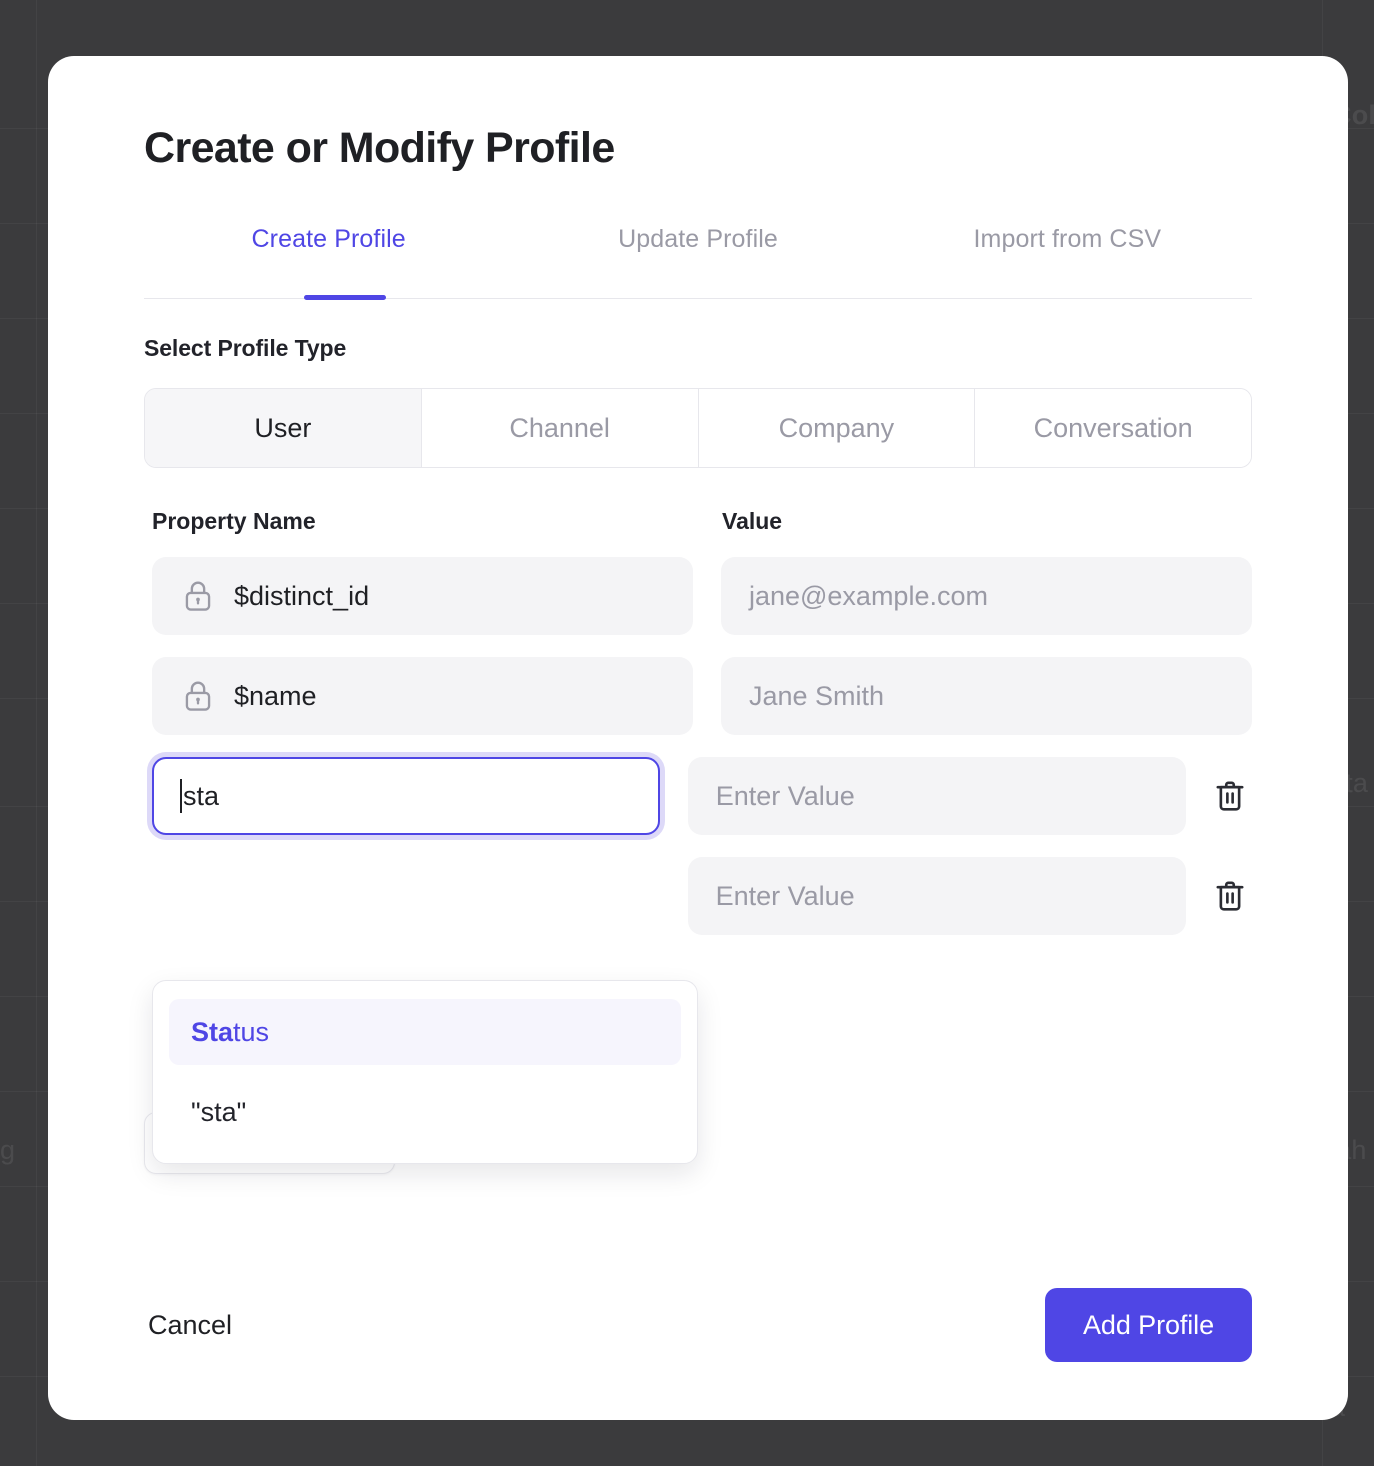 The image size is (1374, 1466). What do you see at coordinates (212, 1031) in the screenshot?
I see `autocomplete-match-text: Sta` at bounding box center [212, 1031].